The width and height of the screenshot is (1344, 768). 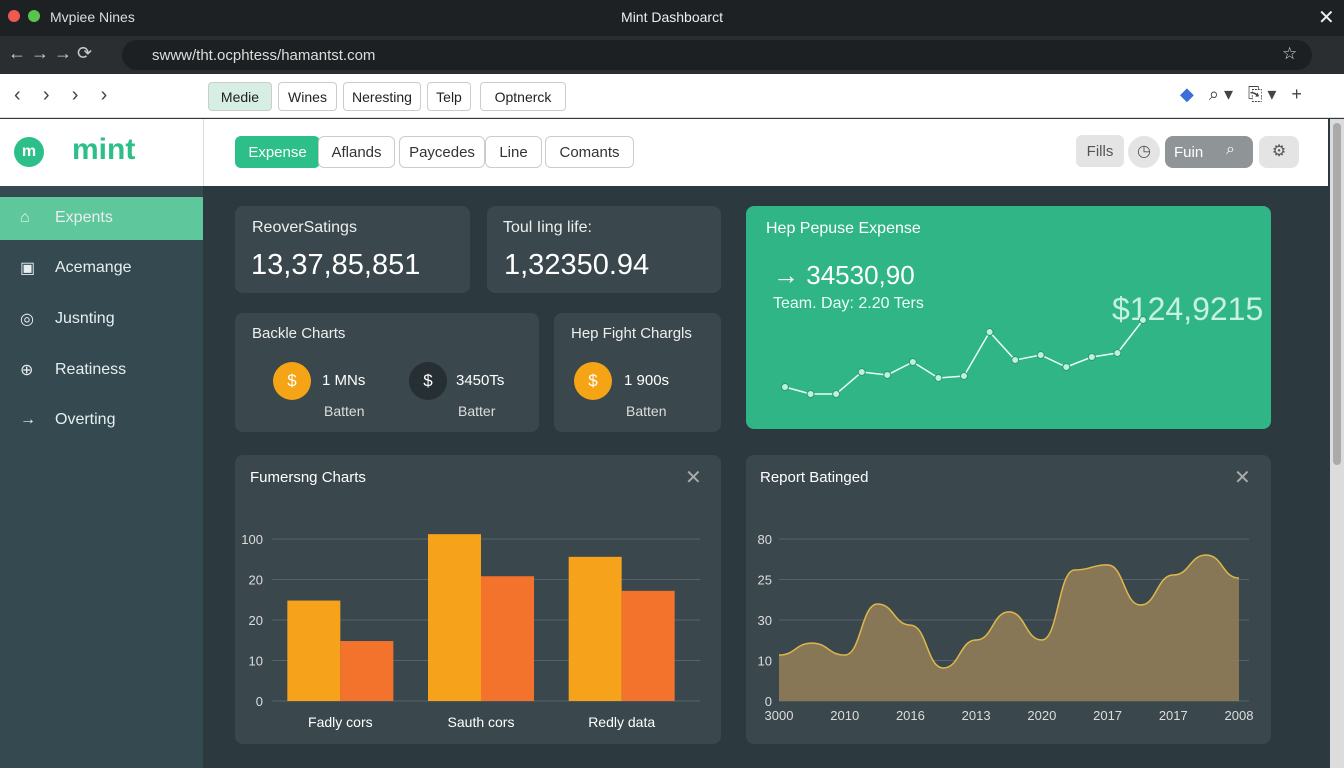 What do you see at coordinates (14, 16) in the screenshot?
I see `close-dot` at bounding box center [14, 16].